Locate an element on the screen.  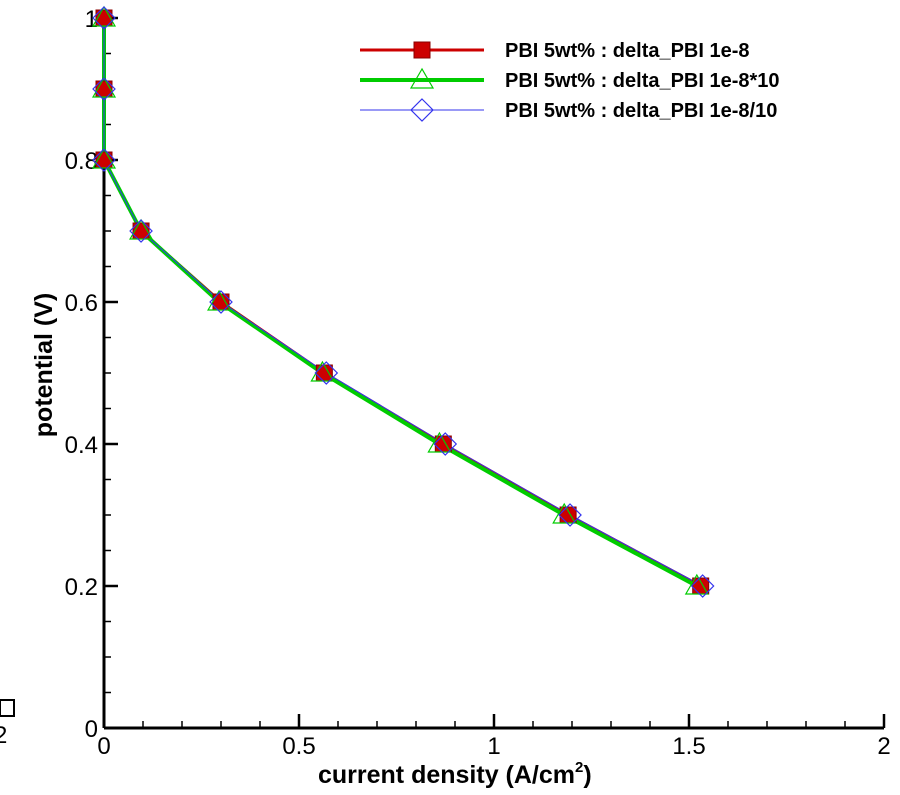
x-axis-title-suffix: ) is located at coordinates (587, 775).